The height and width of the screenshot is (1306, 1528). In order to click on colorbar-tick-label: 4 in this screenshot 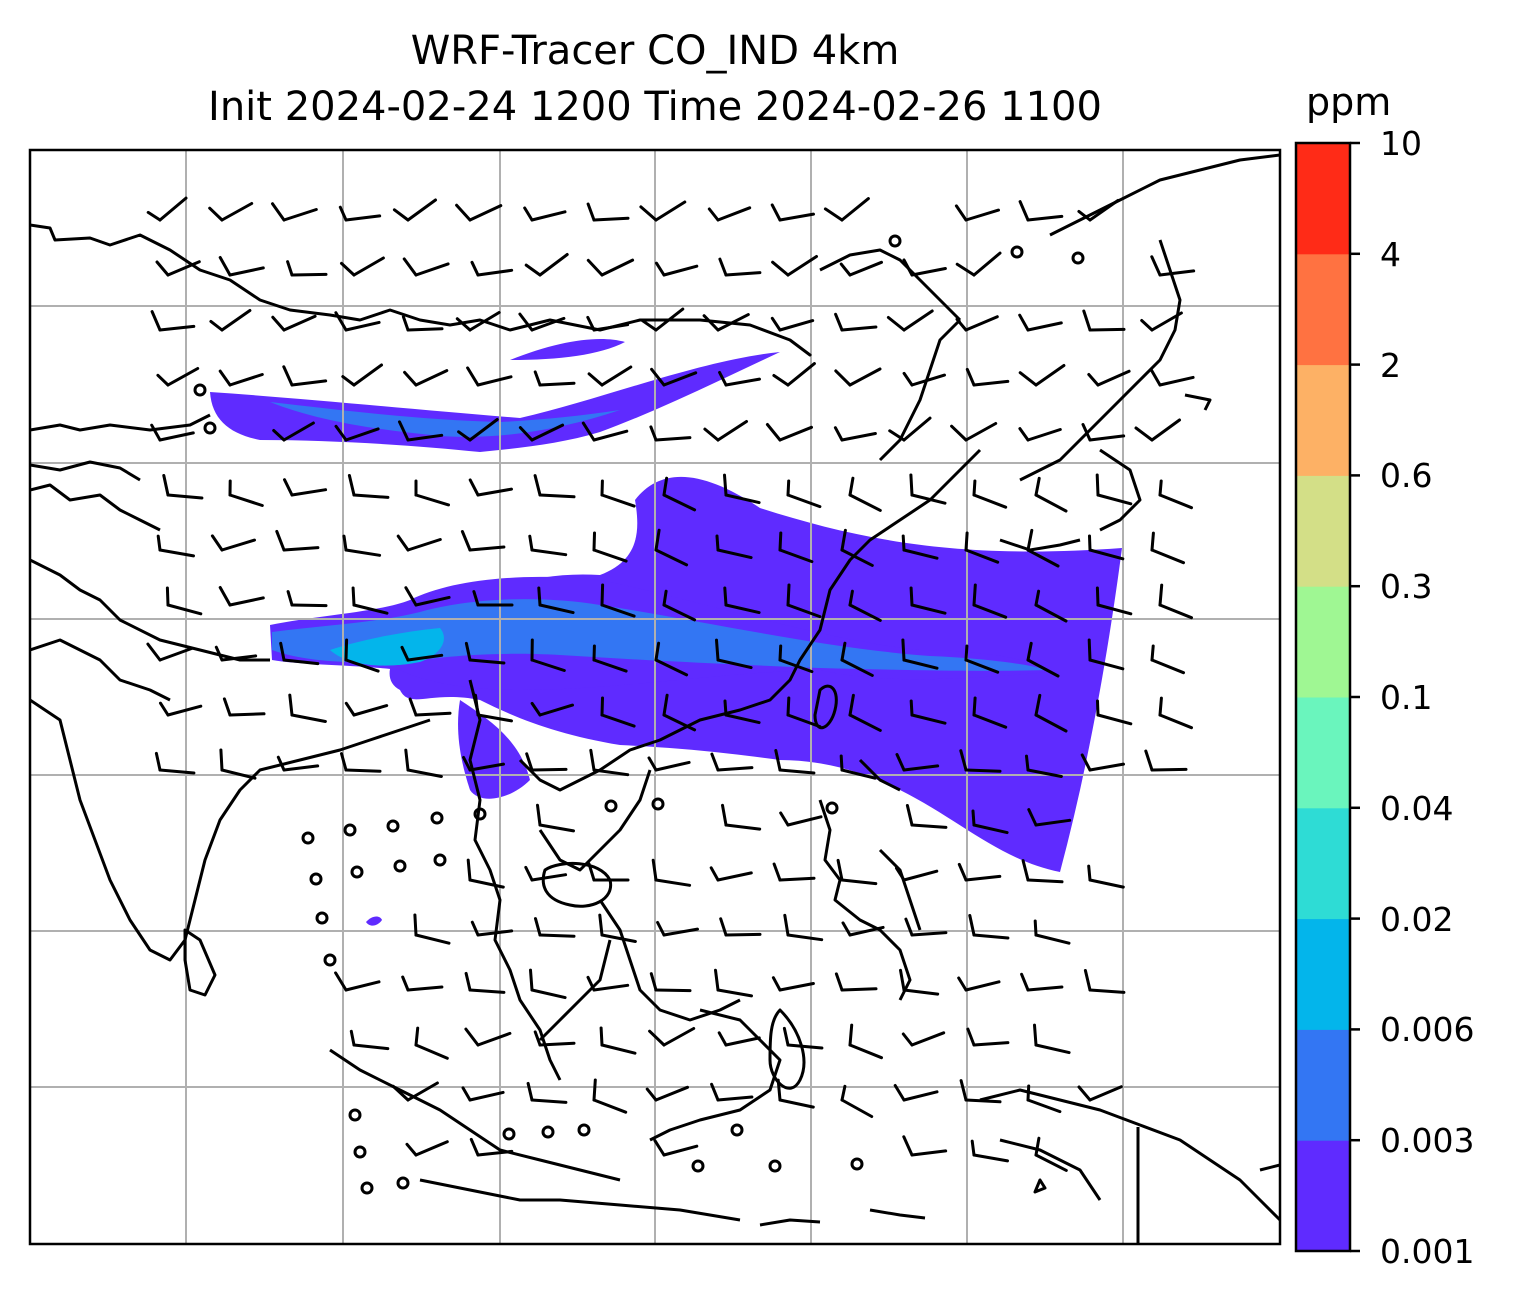, I will do `click(1390, 254)`.